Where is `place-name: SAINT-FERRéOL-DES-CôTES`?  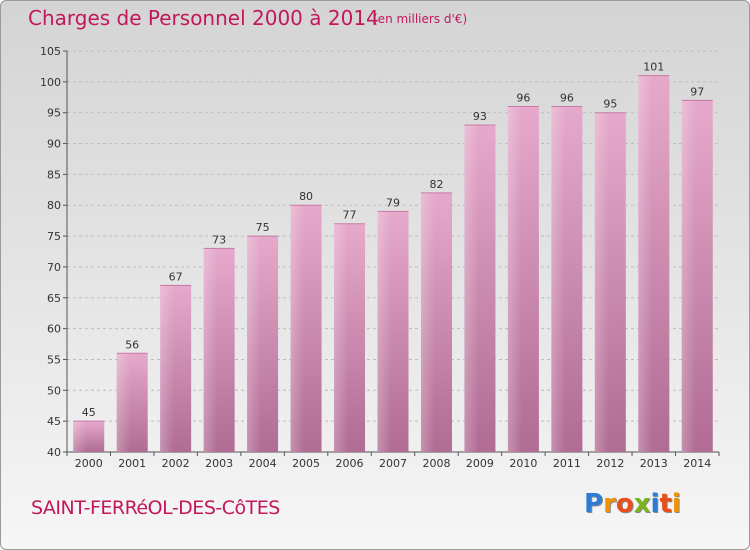 place-name: SAINT-FERRéOL-DES-CôTES is located at coordinates (155, 508).